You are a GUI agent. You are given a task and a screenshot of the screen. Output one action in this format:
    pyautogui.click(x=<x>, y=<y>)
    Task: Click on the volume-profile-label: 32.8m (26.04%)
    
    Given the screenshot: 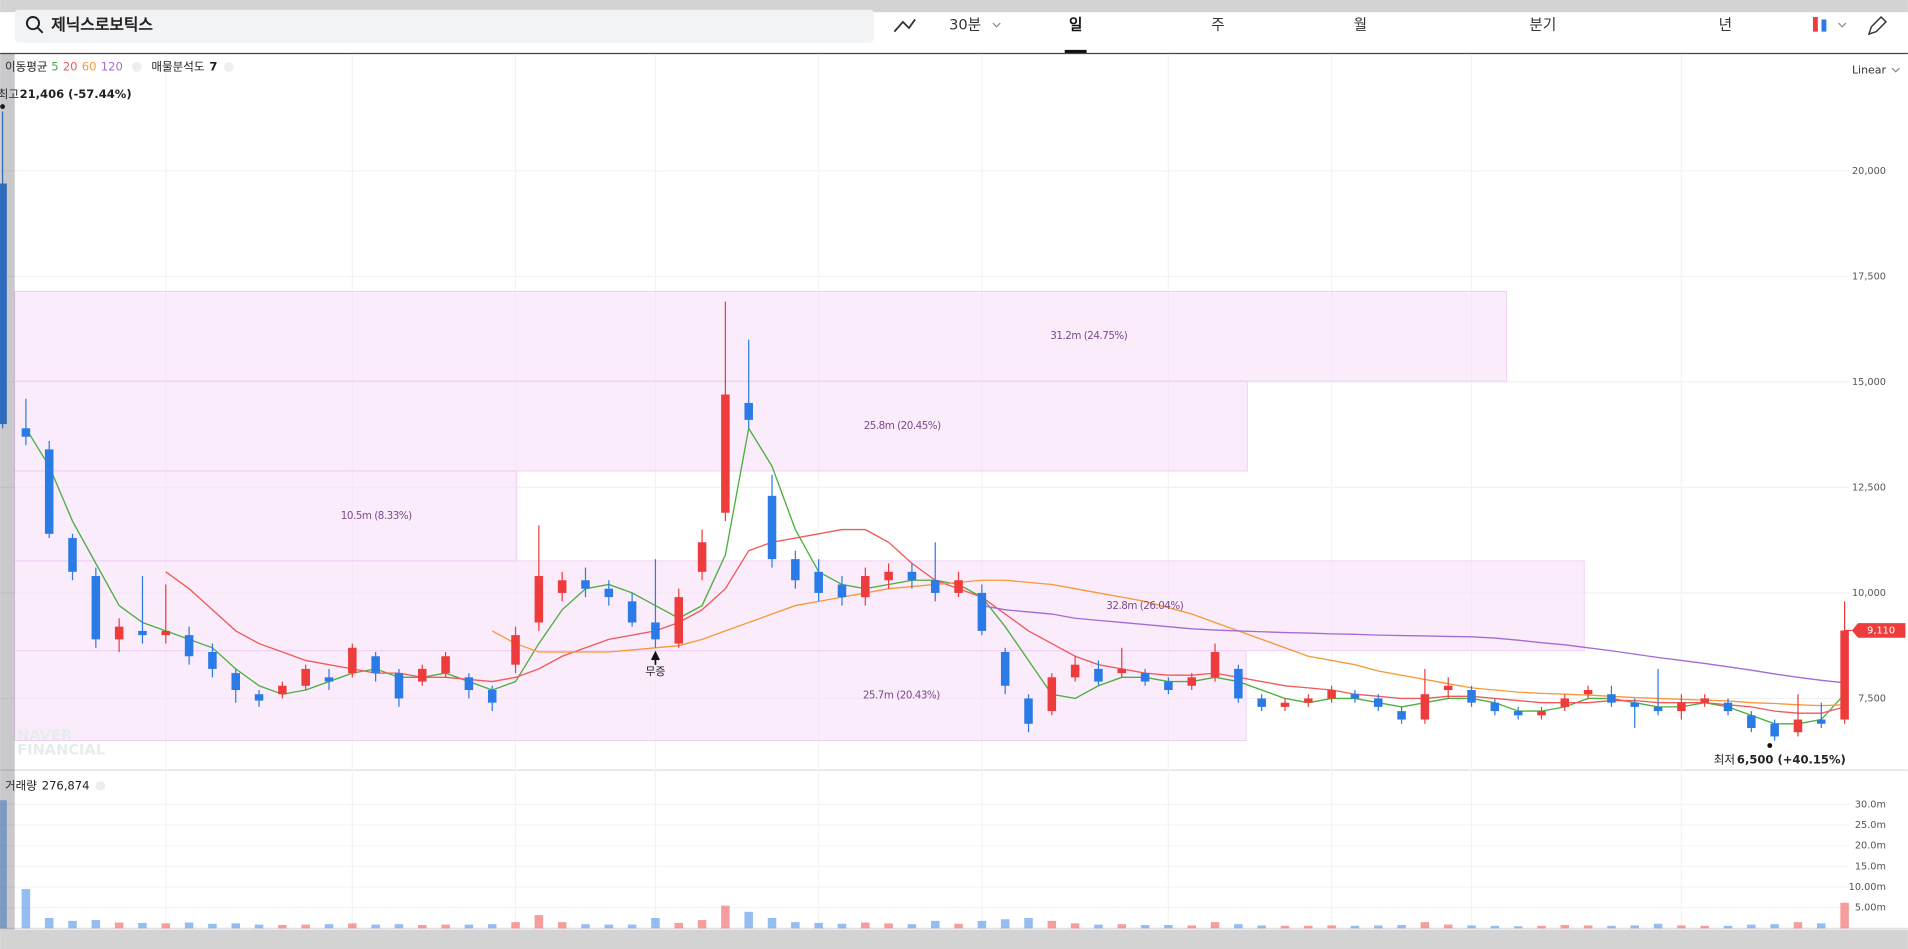 What is the action you would take?
    pyautogui.click(x=1144, y=606)
    